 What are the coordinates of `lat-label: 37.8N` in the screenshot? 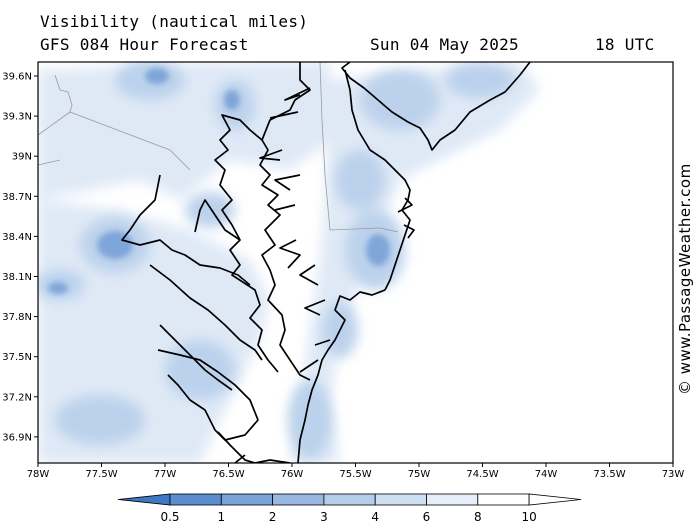 It's located at (17, 317).